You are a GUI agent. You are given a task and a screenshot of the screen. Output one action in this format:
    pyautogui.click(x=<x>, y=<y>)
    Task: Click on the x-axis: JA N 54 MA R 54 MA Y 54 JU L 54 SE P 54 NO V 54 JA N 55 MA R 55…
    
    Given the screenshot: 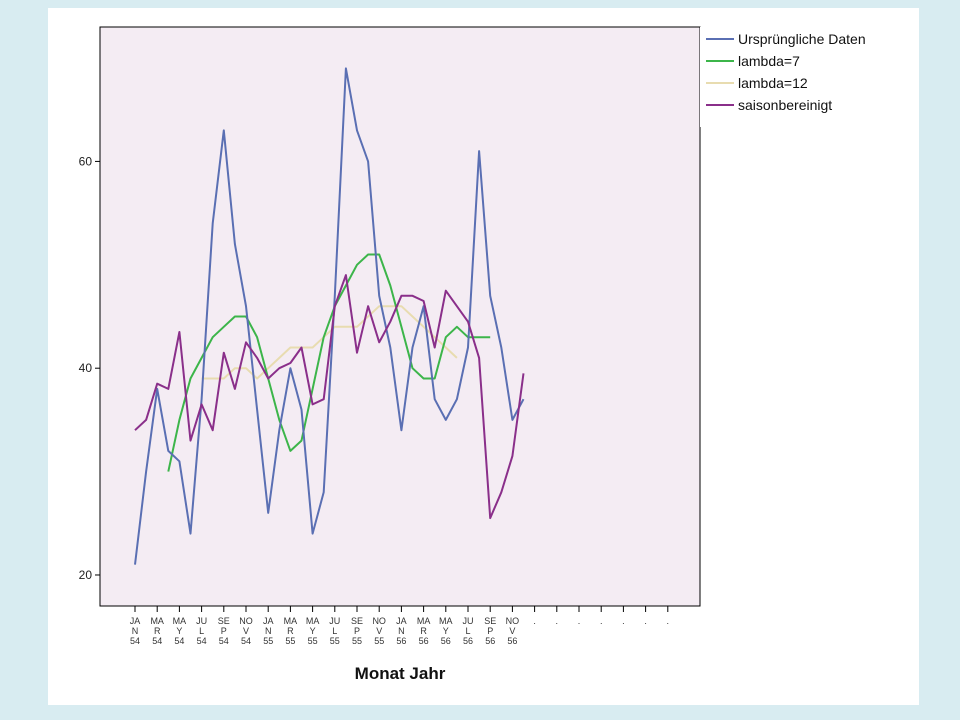 What is the action you would take?
    pyautogui.click(x=399, y=626)
    